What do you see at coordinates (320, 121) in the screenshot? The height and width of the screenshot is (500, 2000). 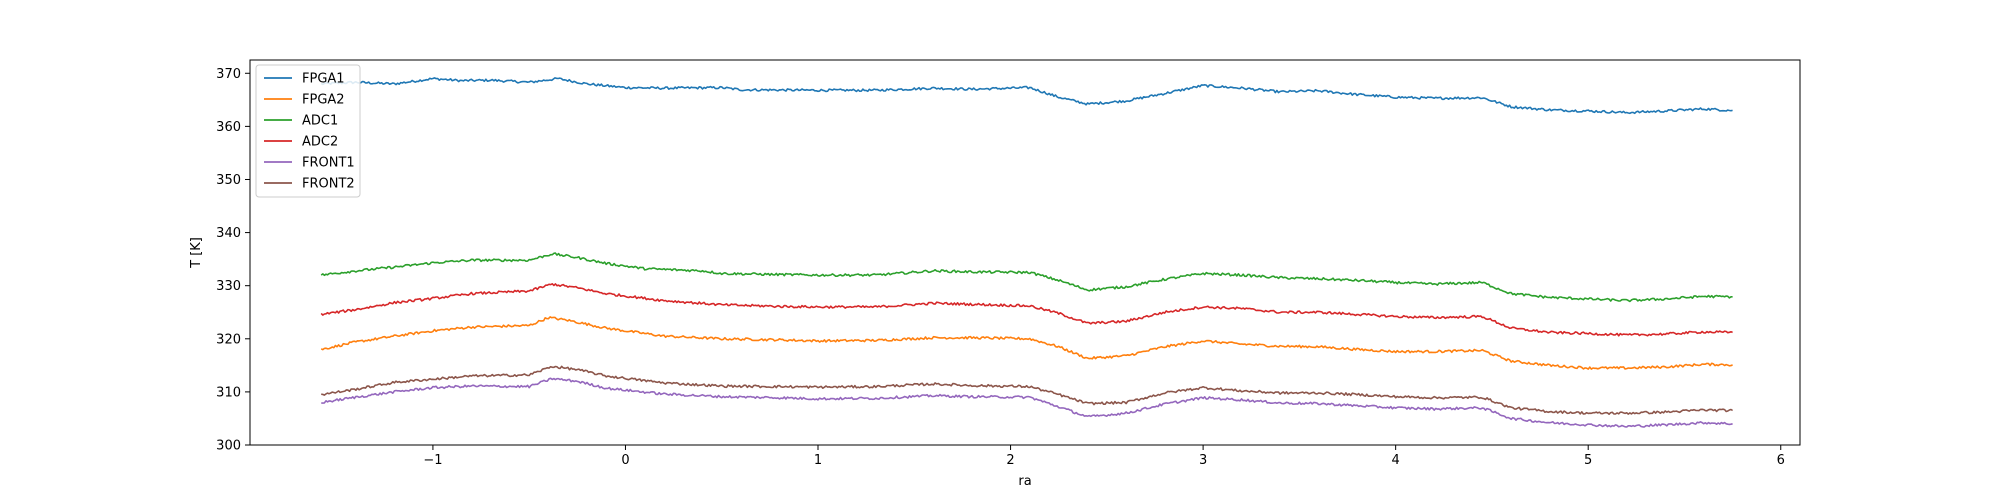 I see `legend-entry-adc1: ADC1` at bounding box center [320, 121].